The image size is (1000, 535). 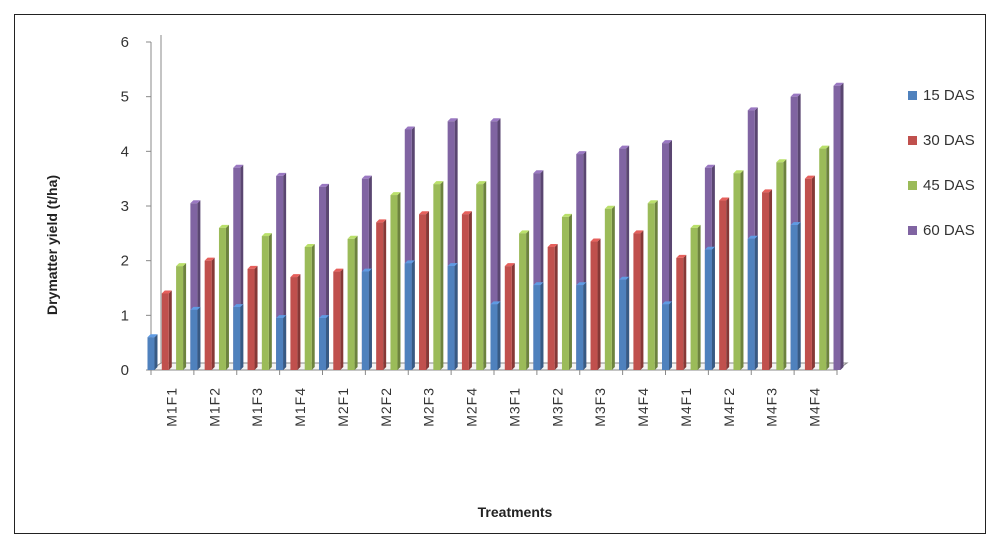 I want to click on y-tick-label: 0, so click(x=125, y=370).